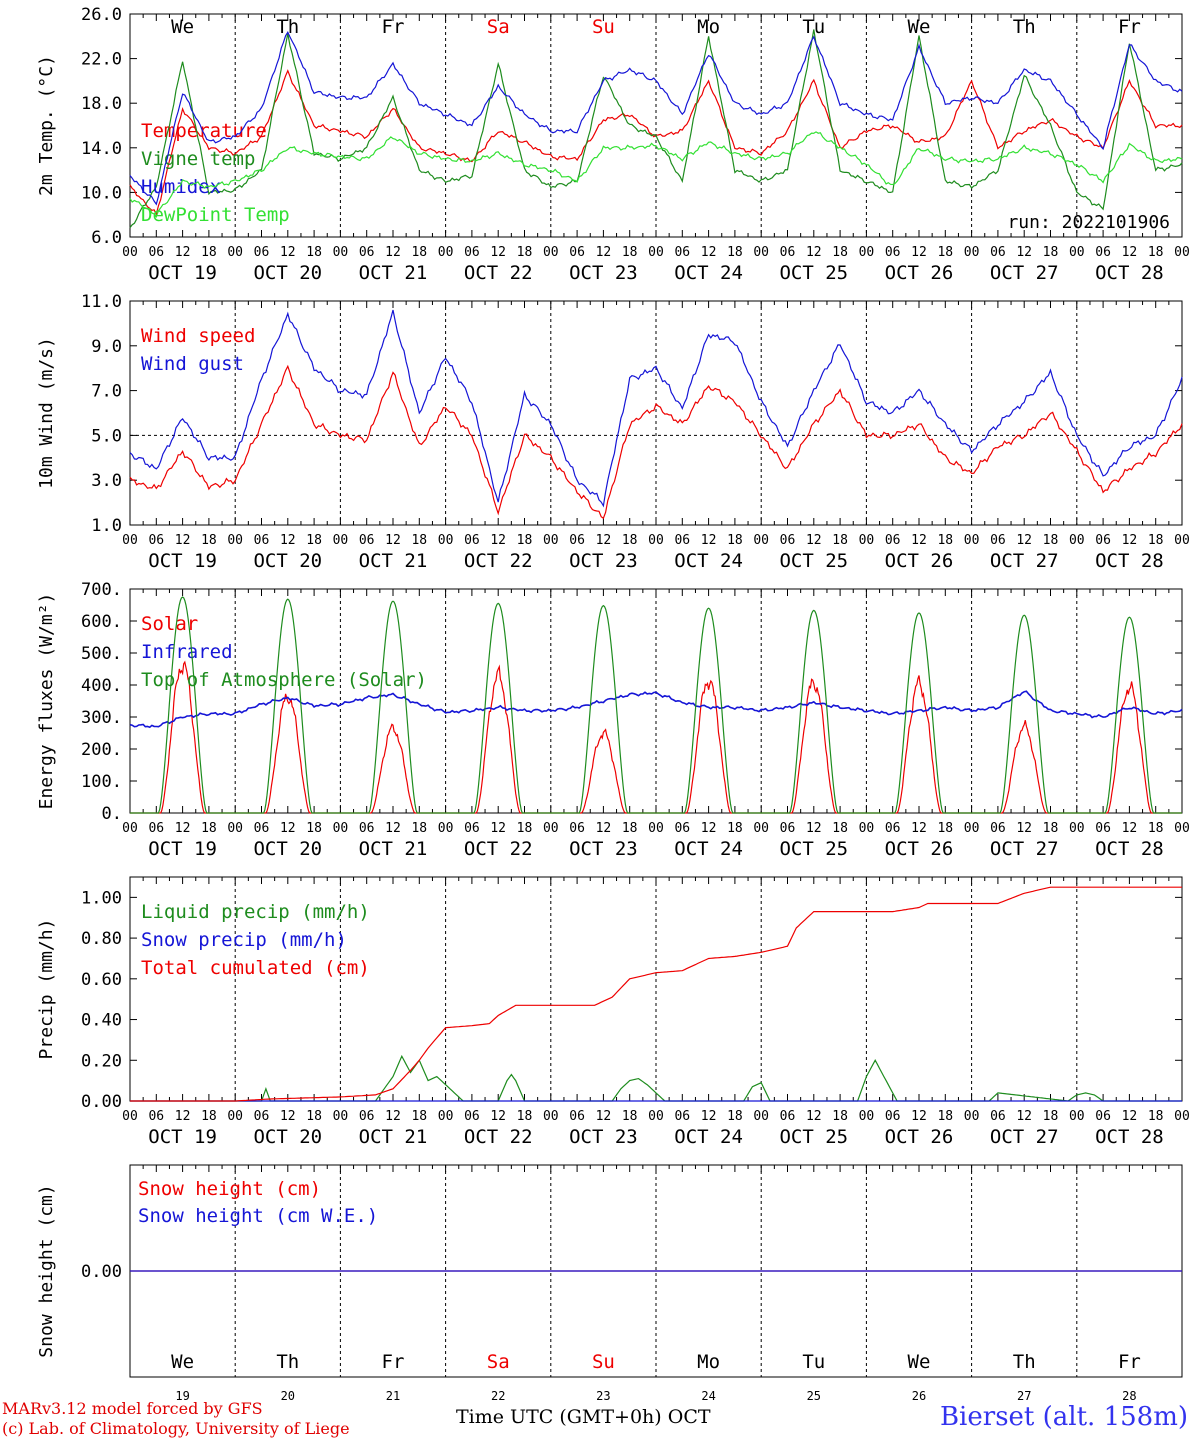  Describe the element at coordinates (393, 1394) in the screenshot. I see `day-number-label: 21` at that location.